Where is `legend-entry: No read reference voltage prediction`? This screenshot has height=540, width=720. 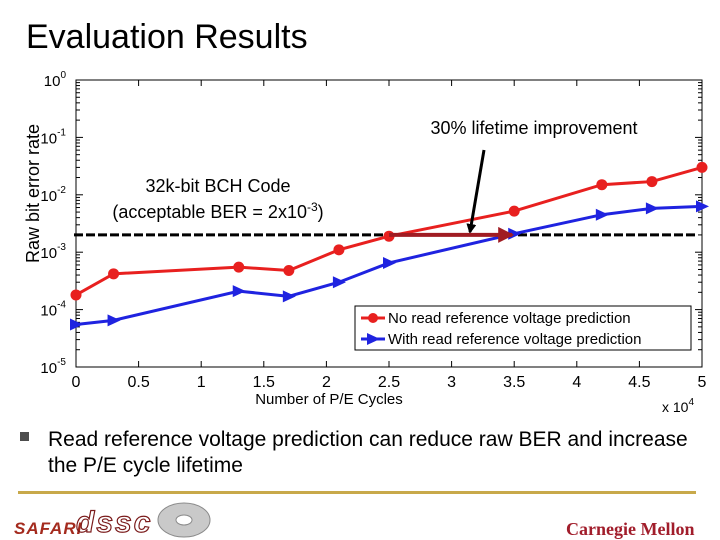
legend-entry: No read reference voltage prediction is located at coordinates (496, 318).